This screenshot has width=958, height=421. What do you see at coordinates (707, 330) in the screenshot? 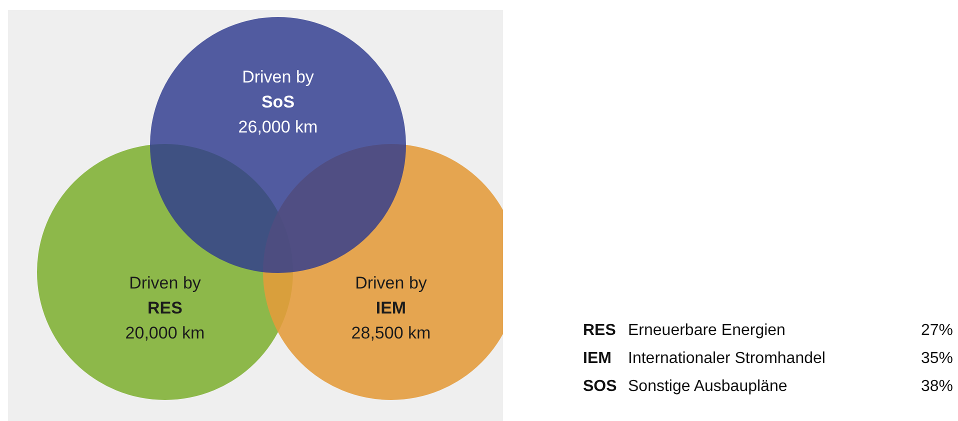
I see `category-label: Erneuerbare Energien` at bounding box center [707, 330].